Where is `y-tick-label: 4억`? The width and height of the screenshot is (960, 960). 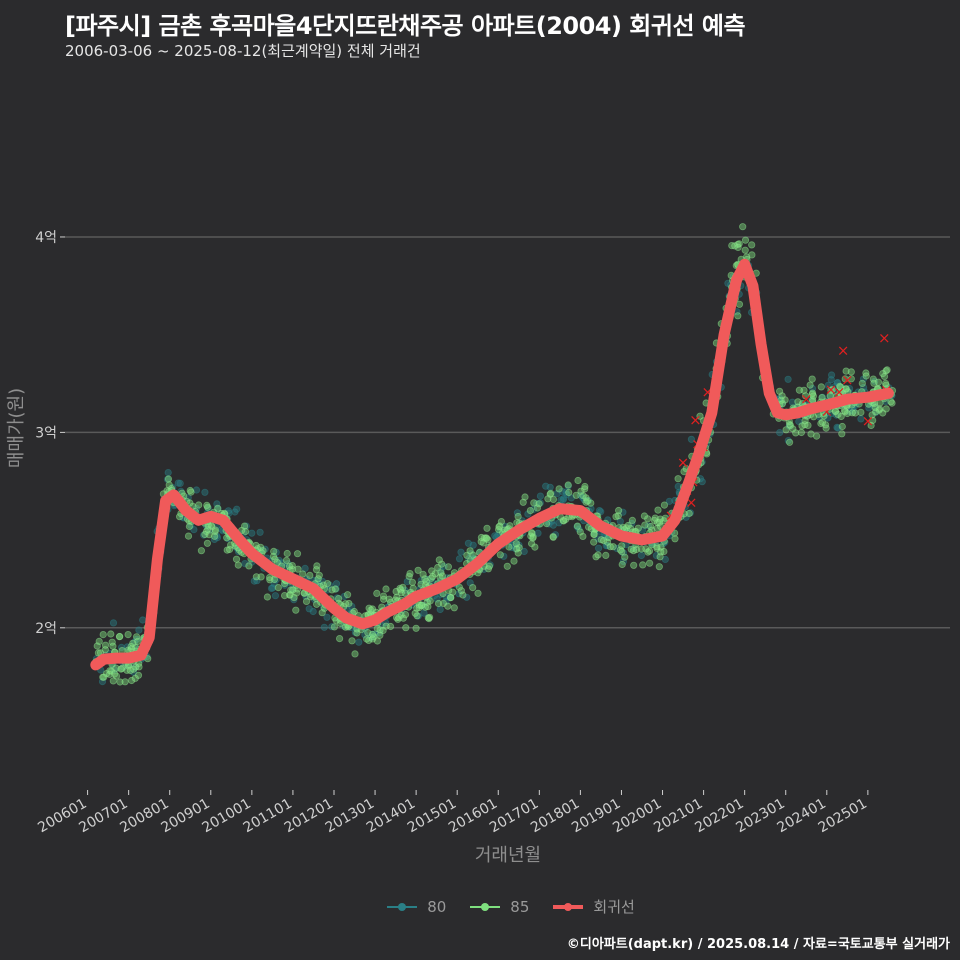 y-tick-label: 4억 is located at coordinates (46, 238).